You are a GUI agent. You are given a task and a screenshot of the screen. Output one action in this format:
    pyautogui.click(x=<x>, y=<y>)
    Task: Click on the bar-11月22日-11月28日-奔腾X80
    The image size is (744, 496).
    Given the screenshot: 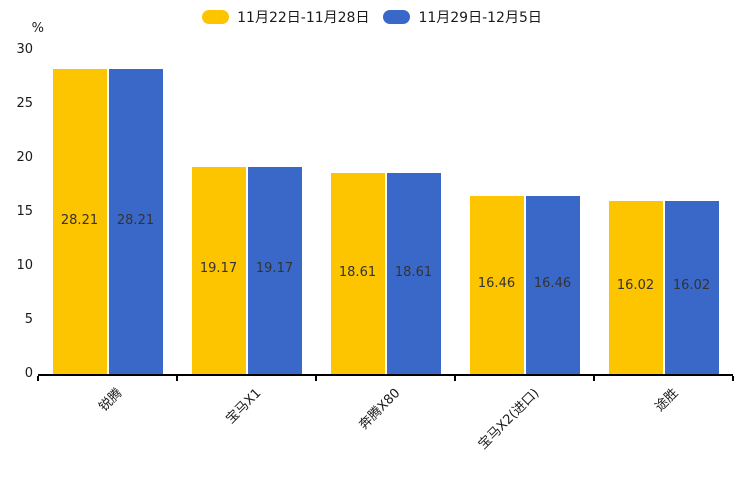 What is the action you would take?
    pyautogui.click(x=357, y=273)
    